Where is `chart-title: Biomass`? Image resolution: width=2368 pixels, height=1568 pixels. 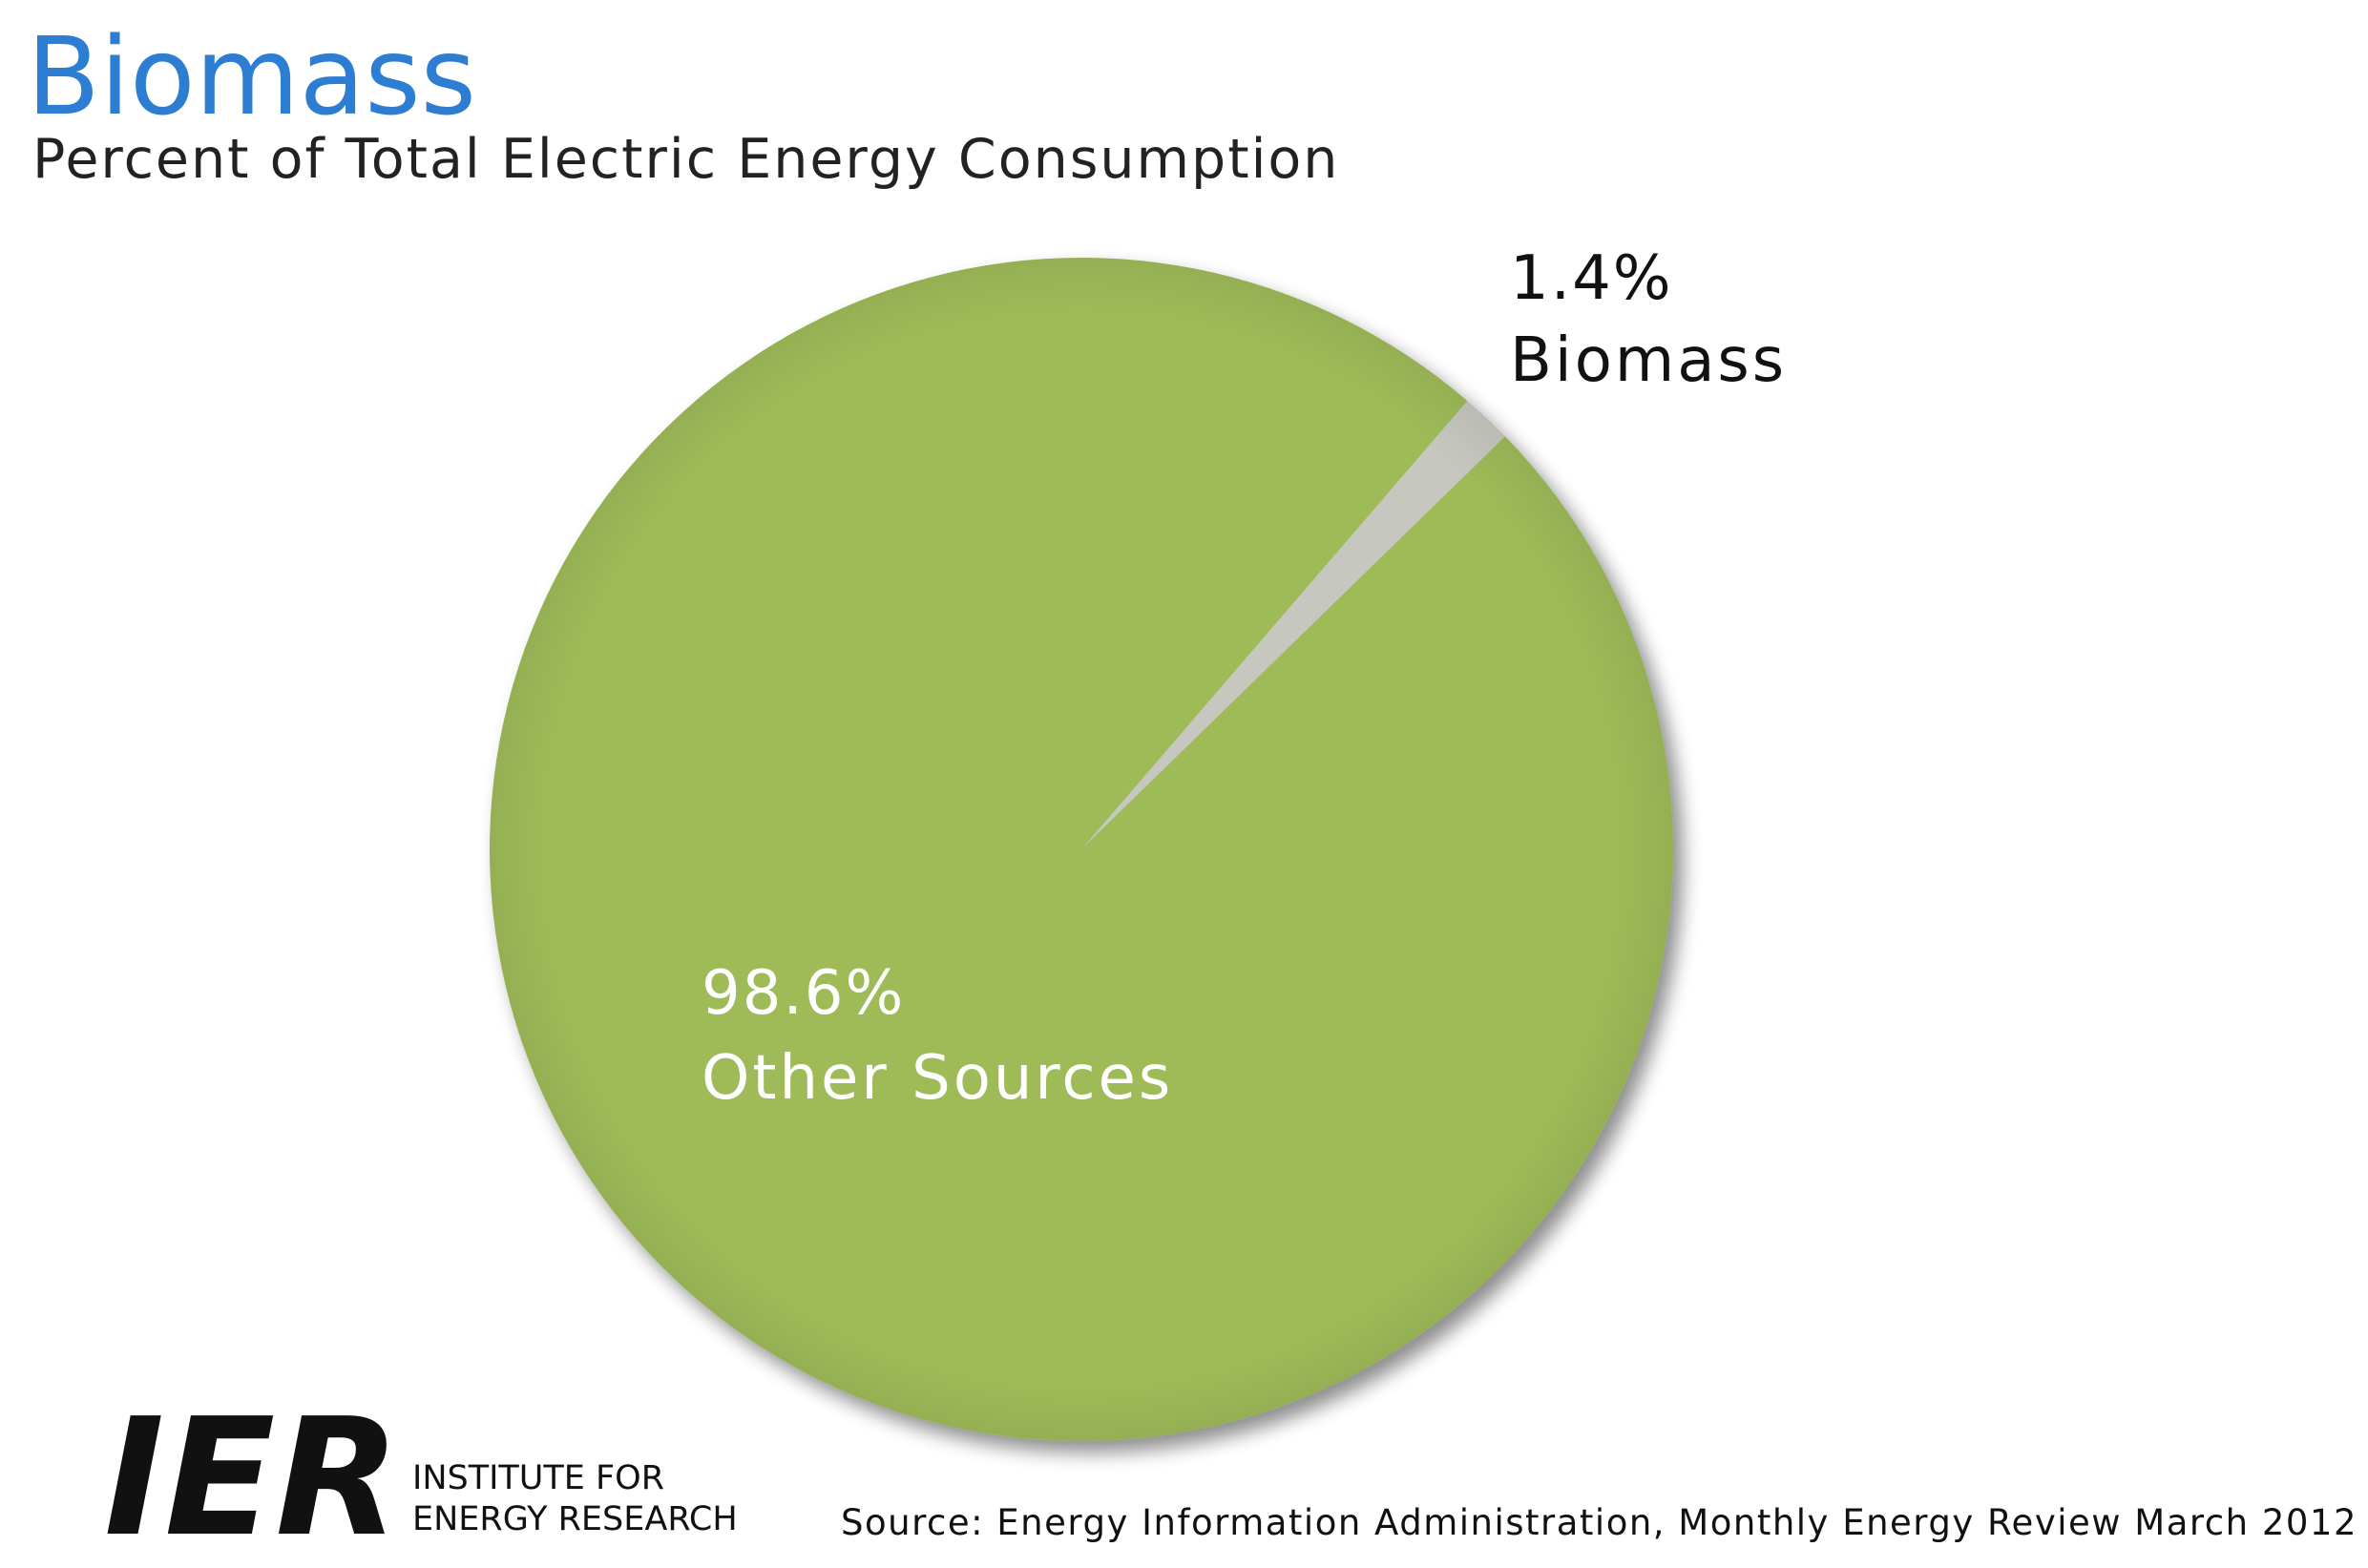
chart-title: Biomass is located at coordinates (251, 77).